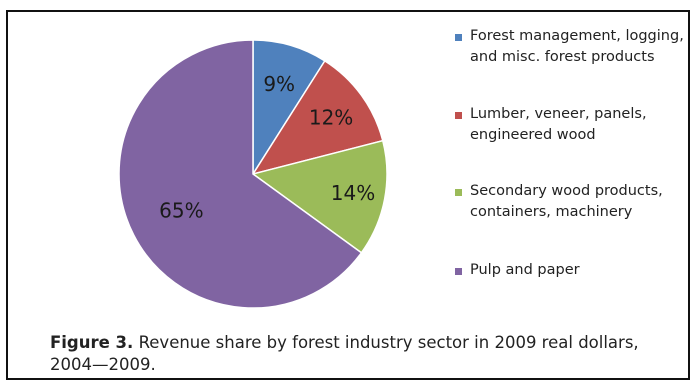  I want to click on legend-swatch-forest-management, so click(458, 37).